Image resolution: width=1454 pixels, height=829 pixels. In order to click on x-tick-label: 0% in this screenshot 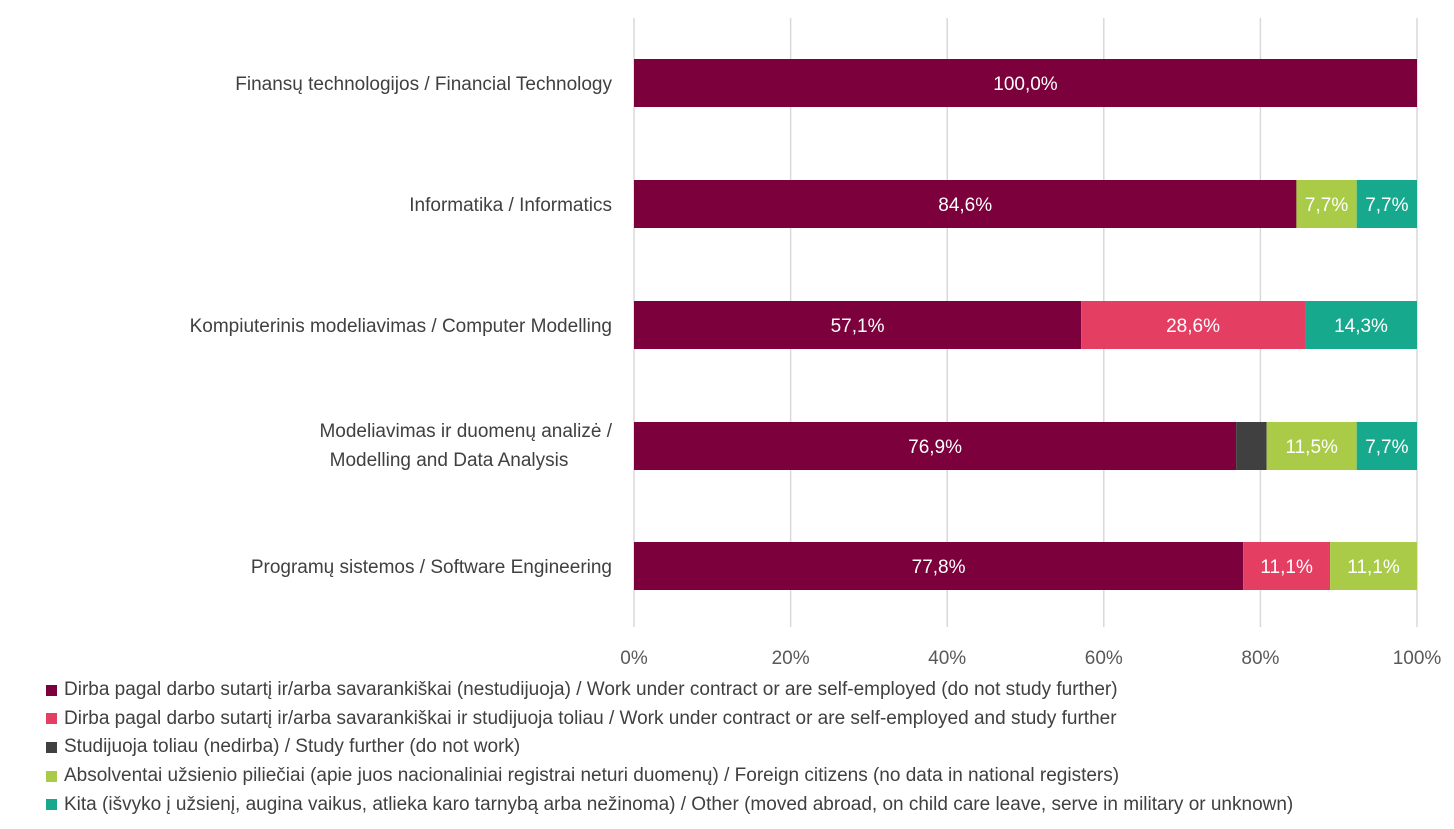, I will do `click(634, 658)`.